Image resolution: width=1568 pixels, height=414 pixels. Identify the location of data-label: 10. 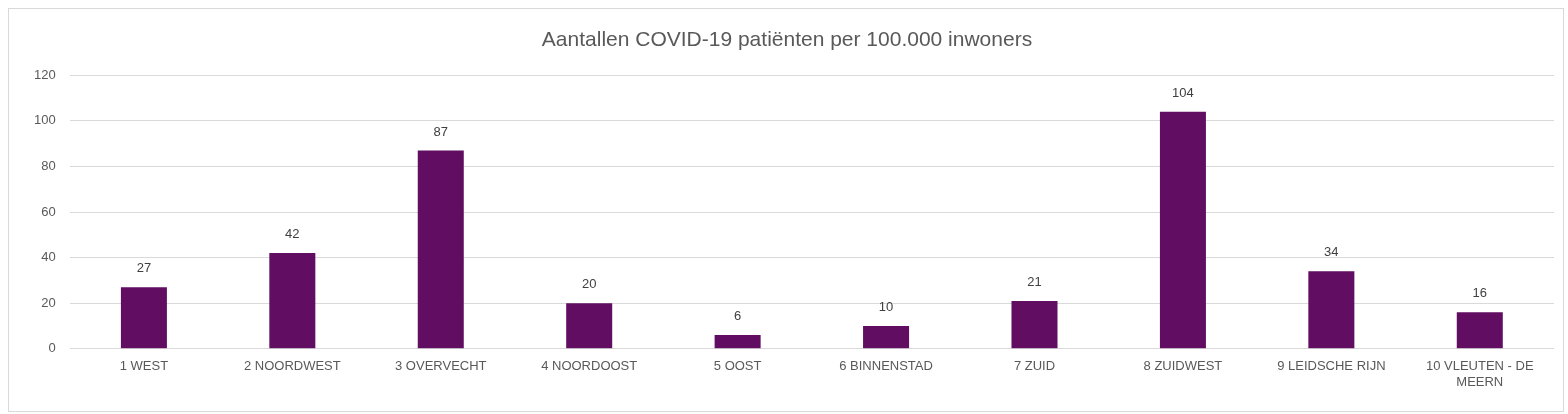
(886, 307).